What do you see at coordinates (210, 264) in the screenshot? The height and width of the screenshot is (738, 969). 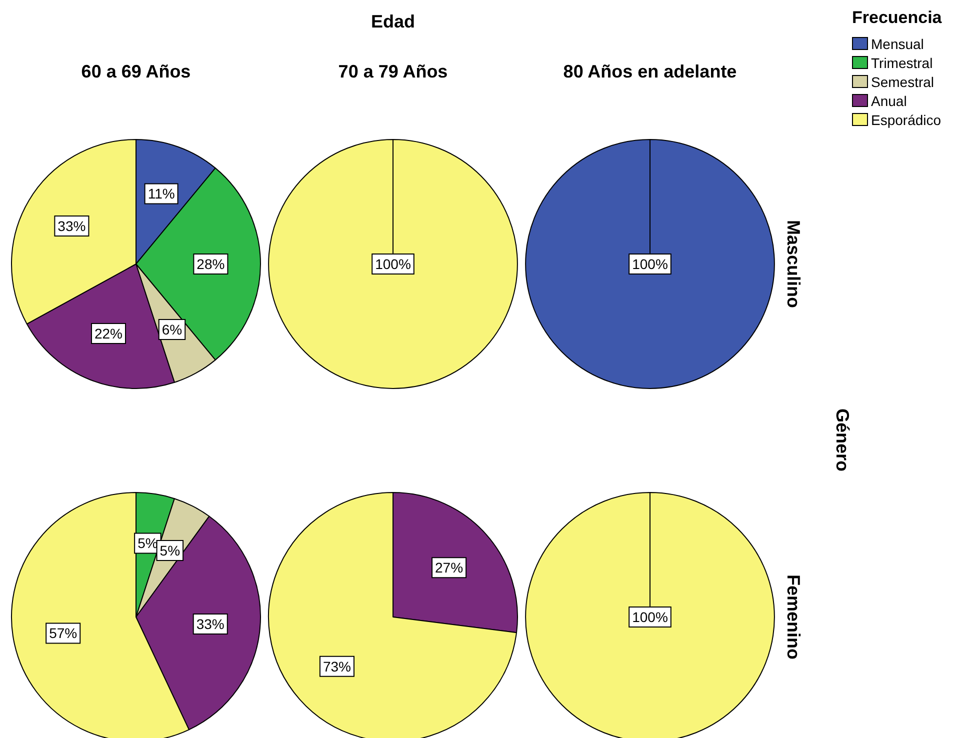 I see `data-label: 28%` at bounding box center [210, 264].